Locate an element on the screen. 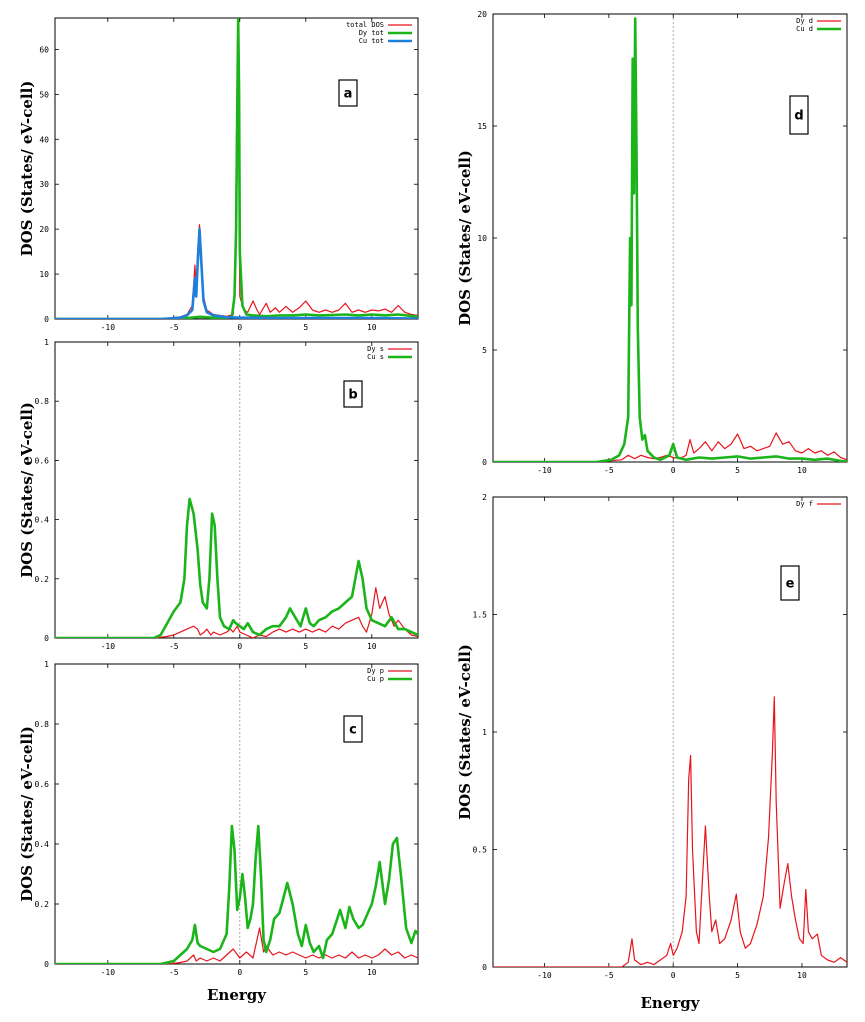  series-line-cu-tot is located at coordinates (236, 273).